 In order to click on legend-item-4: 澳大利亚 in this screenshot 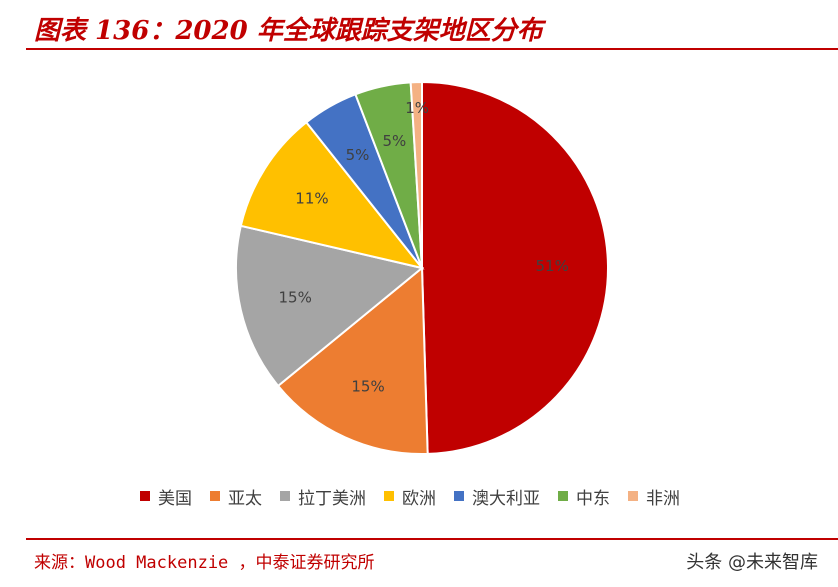, I will do `click(497, 496)`.